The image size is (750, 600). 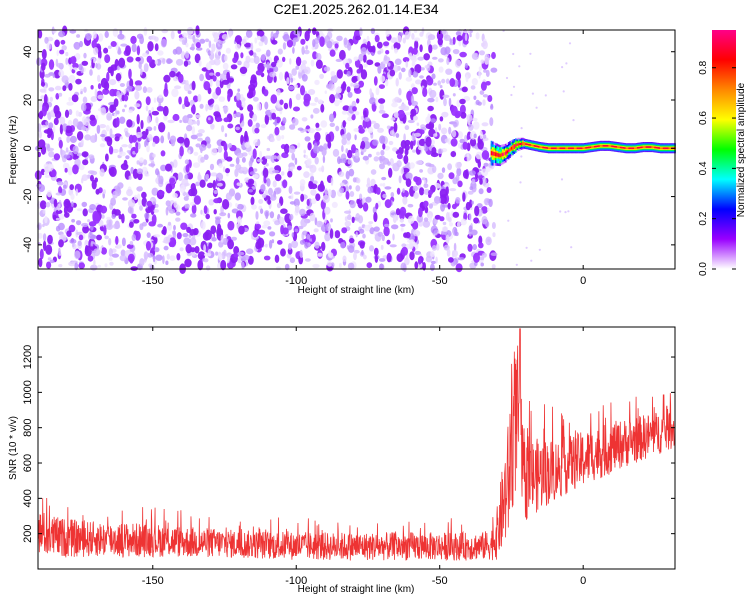 I want to click on x-tick-label: -100, so click(x=296, y=581).